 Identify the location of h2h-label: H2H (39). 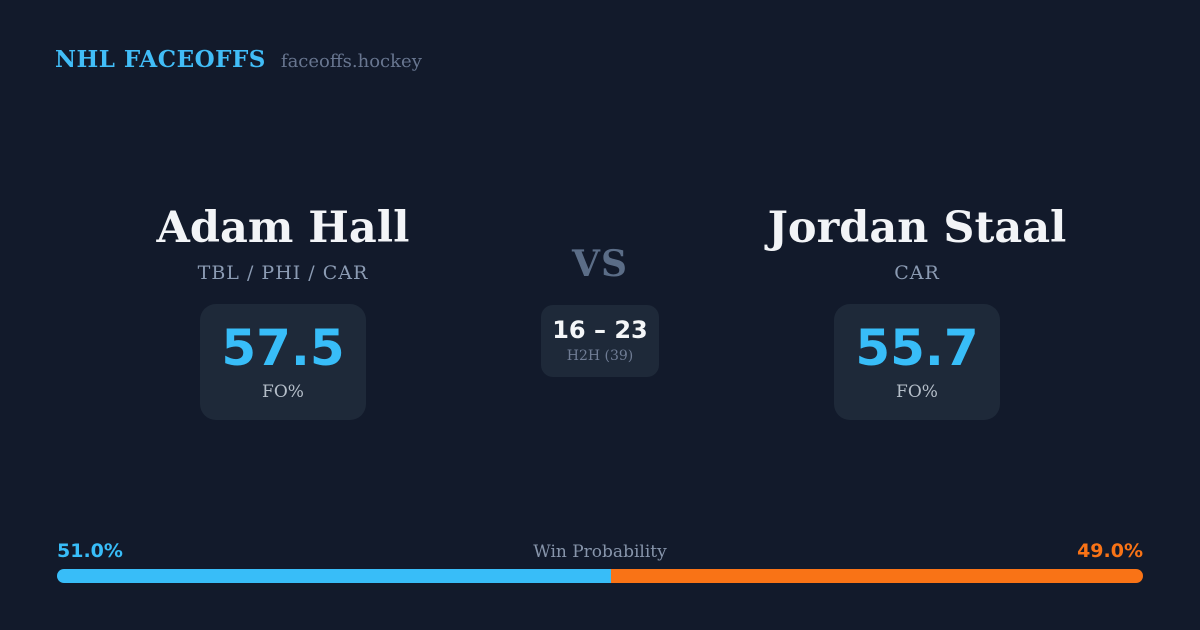
(600, 356).